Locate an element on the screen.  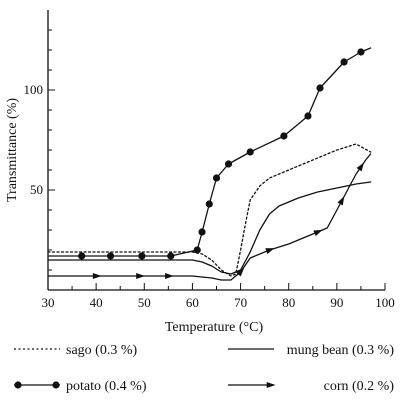
x-tick-label: 30 is located at coordinates (48, 302).